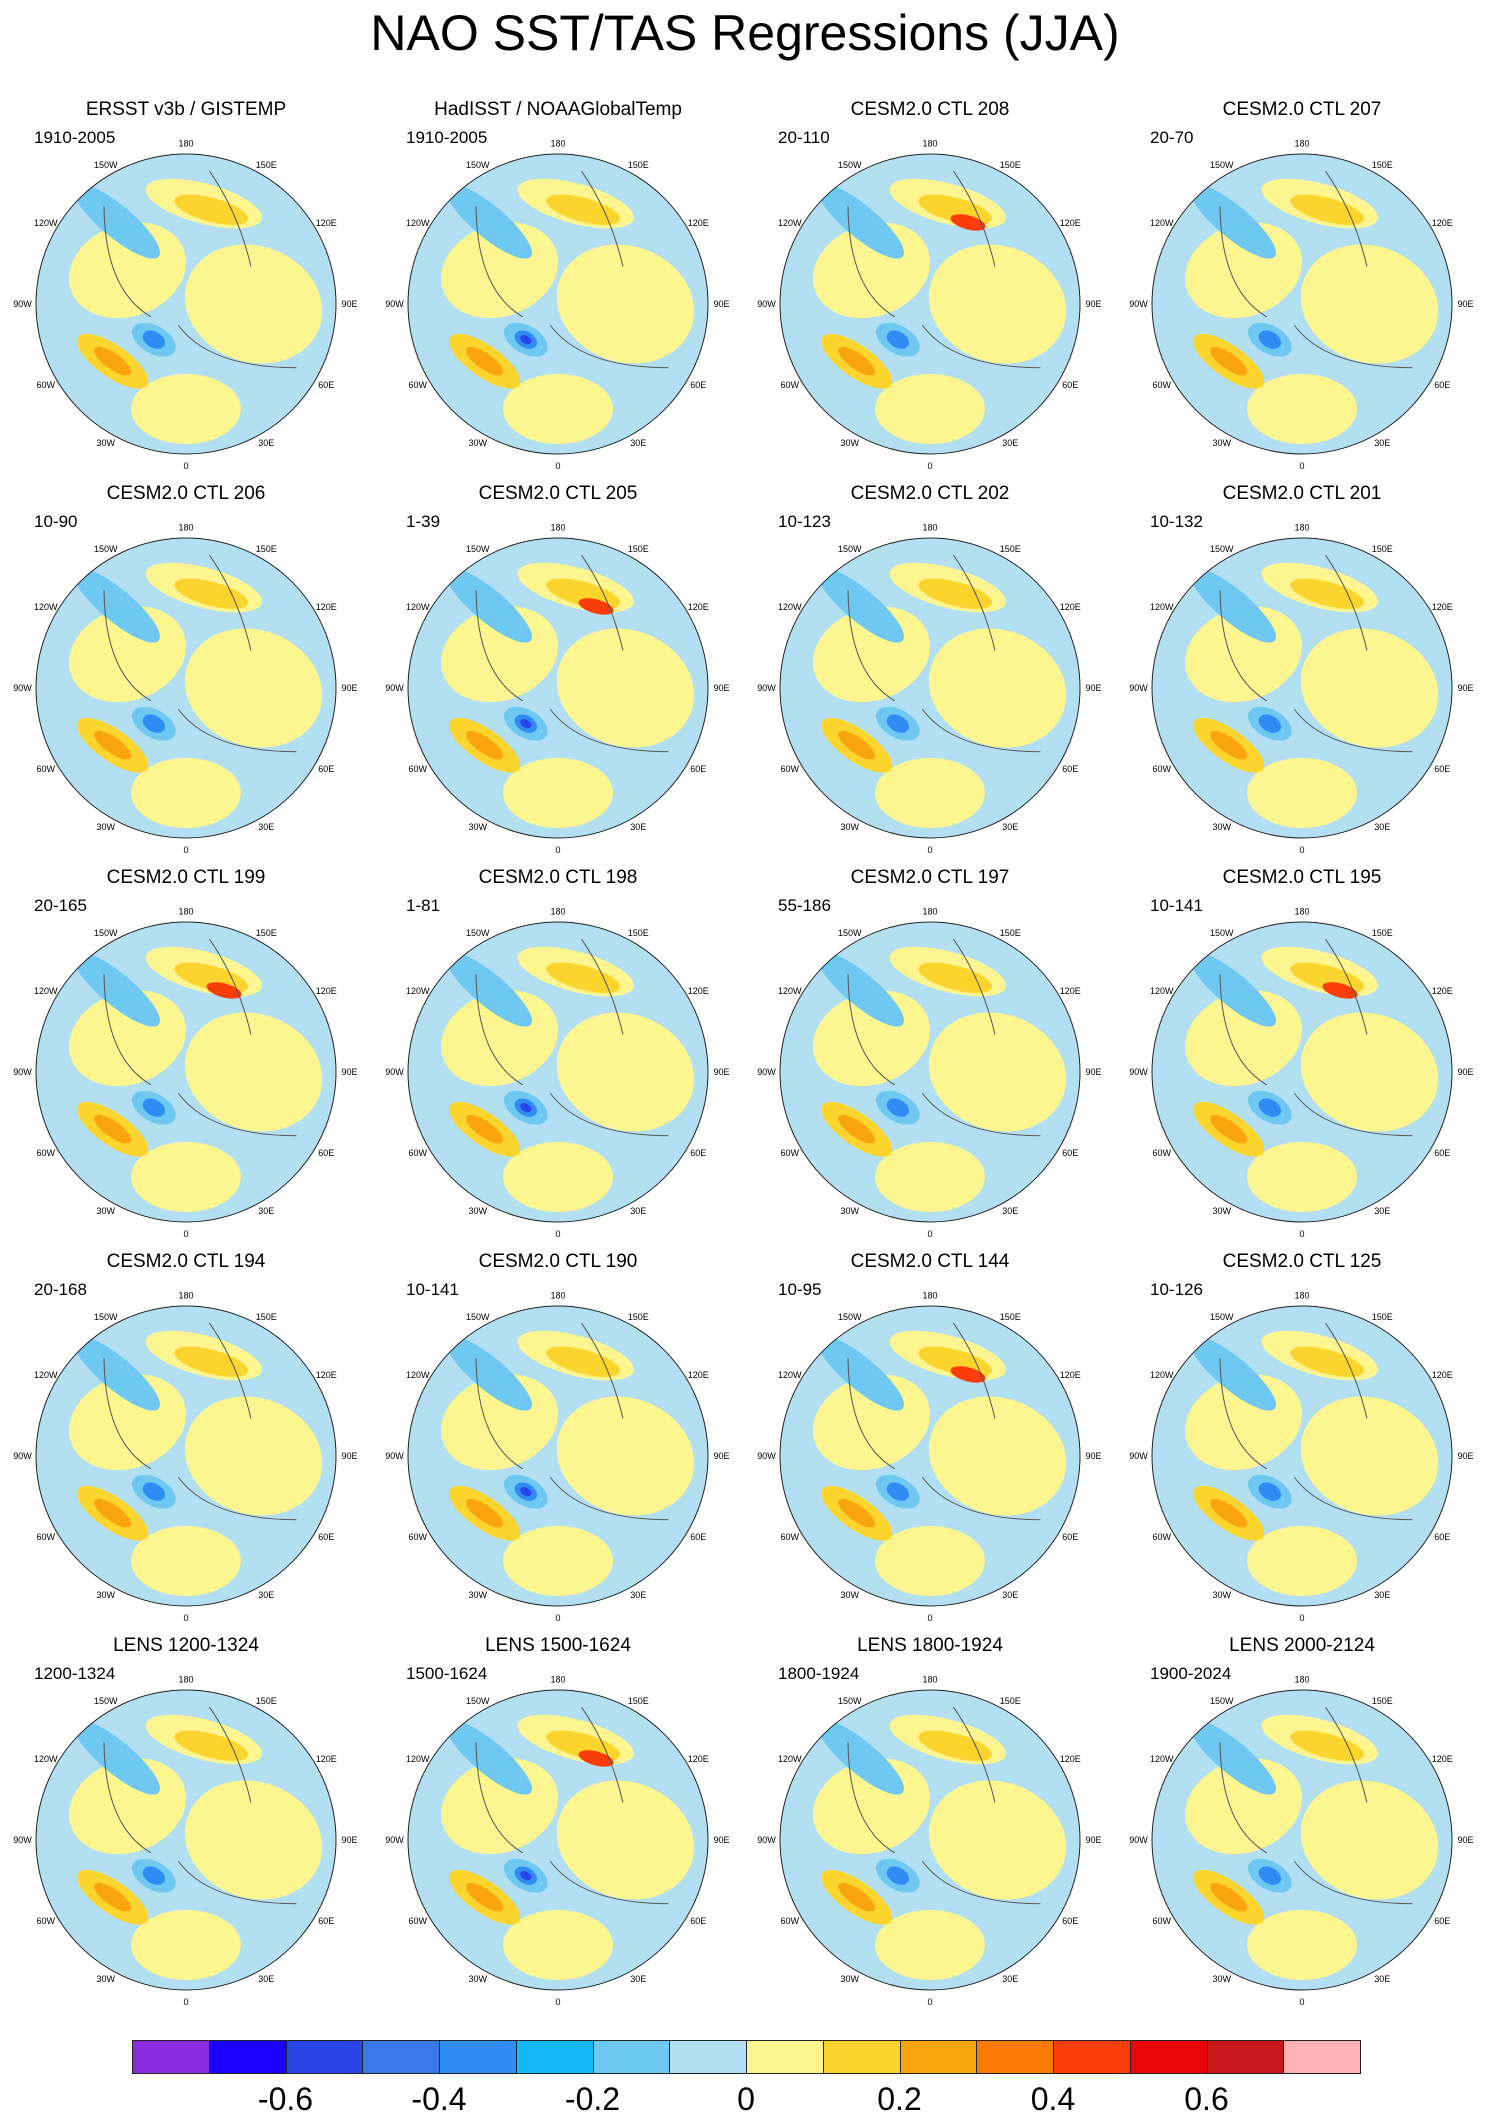 The height and width of the screenshot is (2117, 1490). I want to click on panel-title: CESM2.0 CTL 197, so click(930, 877).